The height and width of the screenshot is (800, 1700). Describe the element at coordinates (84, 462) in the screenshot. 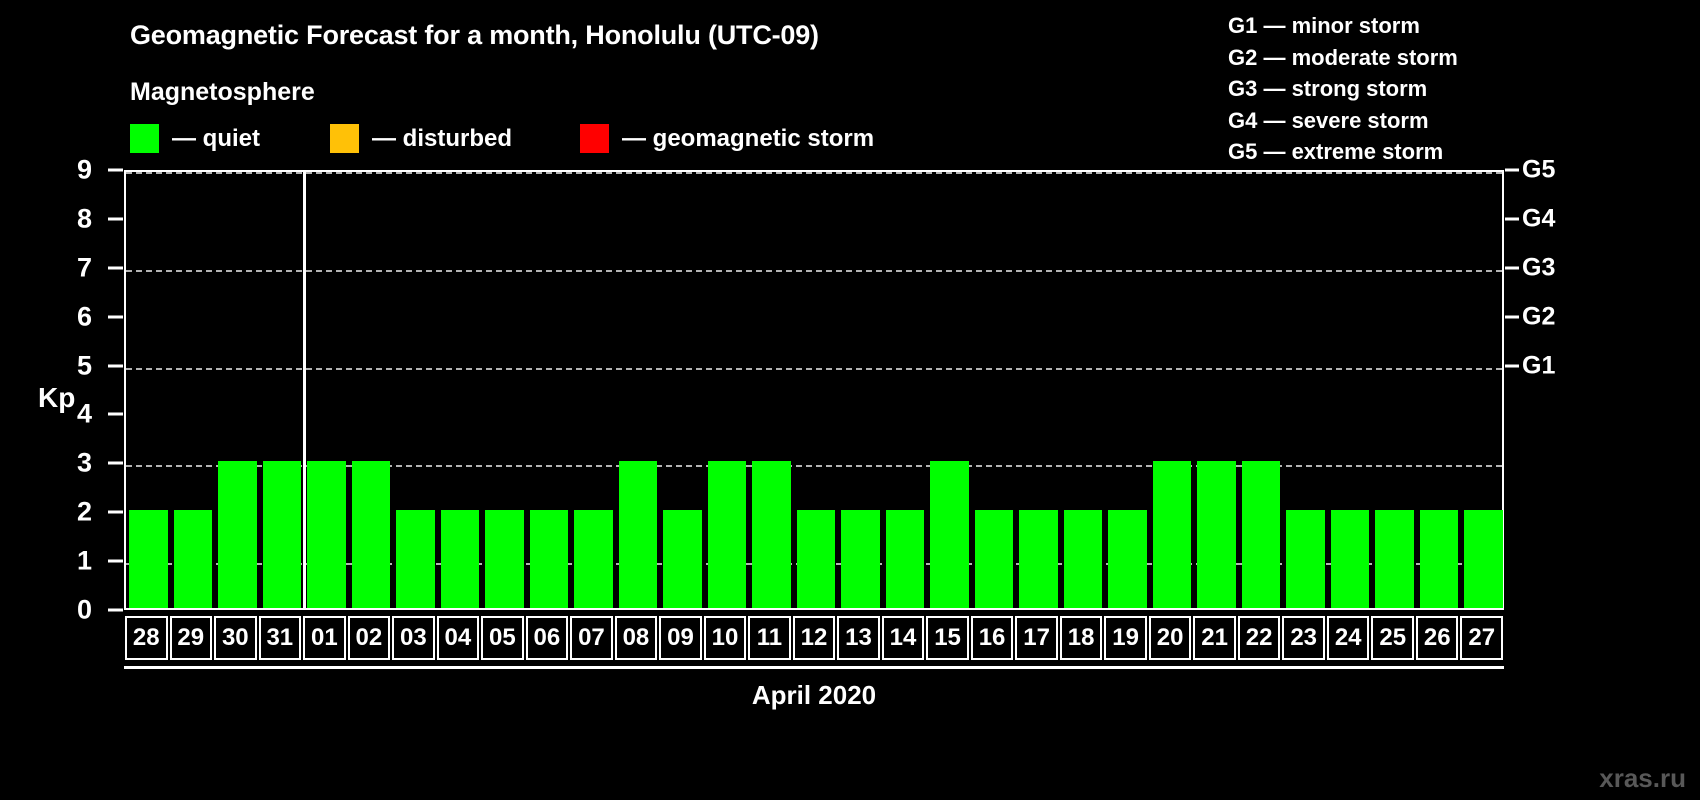

I see `y-tick-label-3: 3` at that location.